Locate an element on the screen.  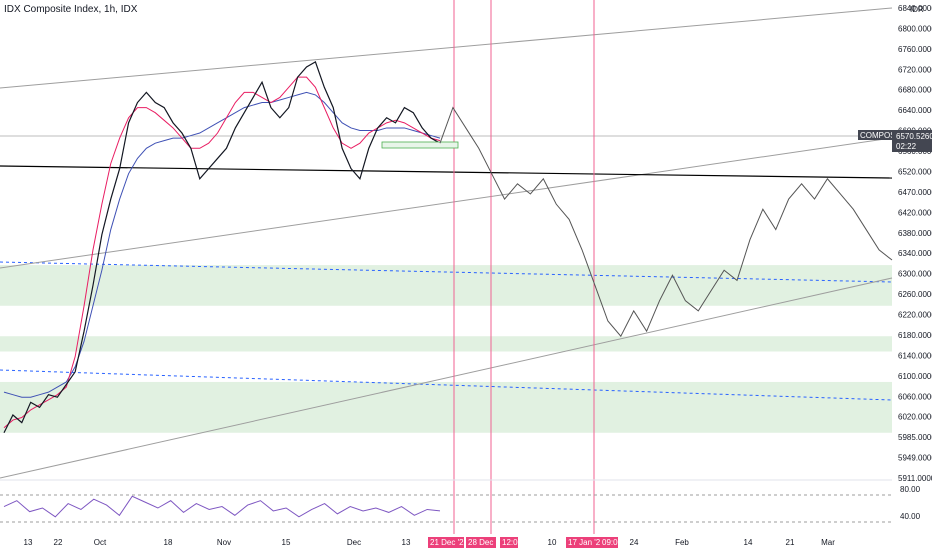
date-tick-label: Nov is located at coordinates (224, 542).